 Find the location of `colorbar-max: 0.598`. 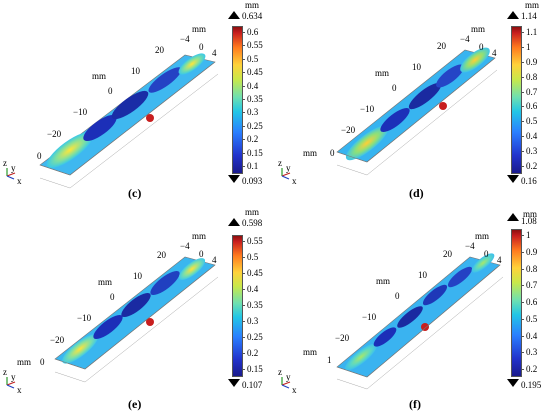

colorbar-max: 0.598 is located at coordinates (252, 223).